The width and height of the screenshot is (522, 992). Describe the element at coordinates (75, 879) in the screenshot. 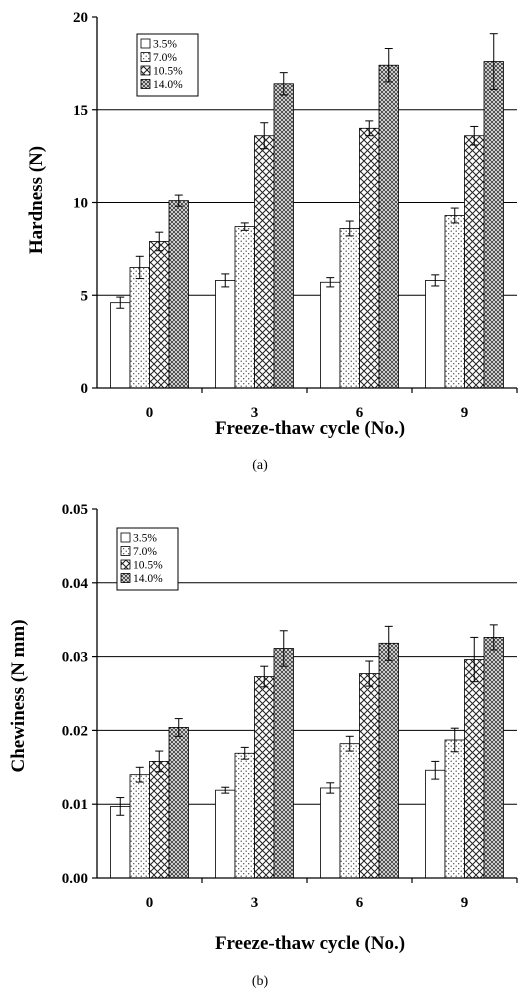

I see `y-tick-label: 0.00` at that location.